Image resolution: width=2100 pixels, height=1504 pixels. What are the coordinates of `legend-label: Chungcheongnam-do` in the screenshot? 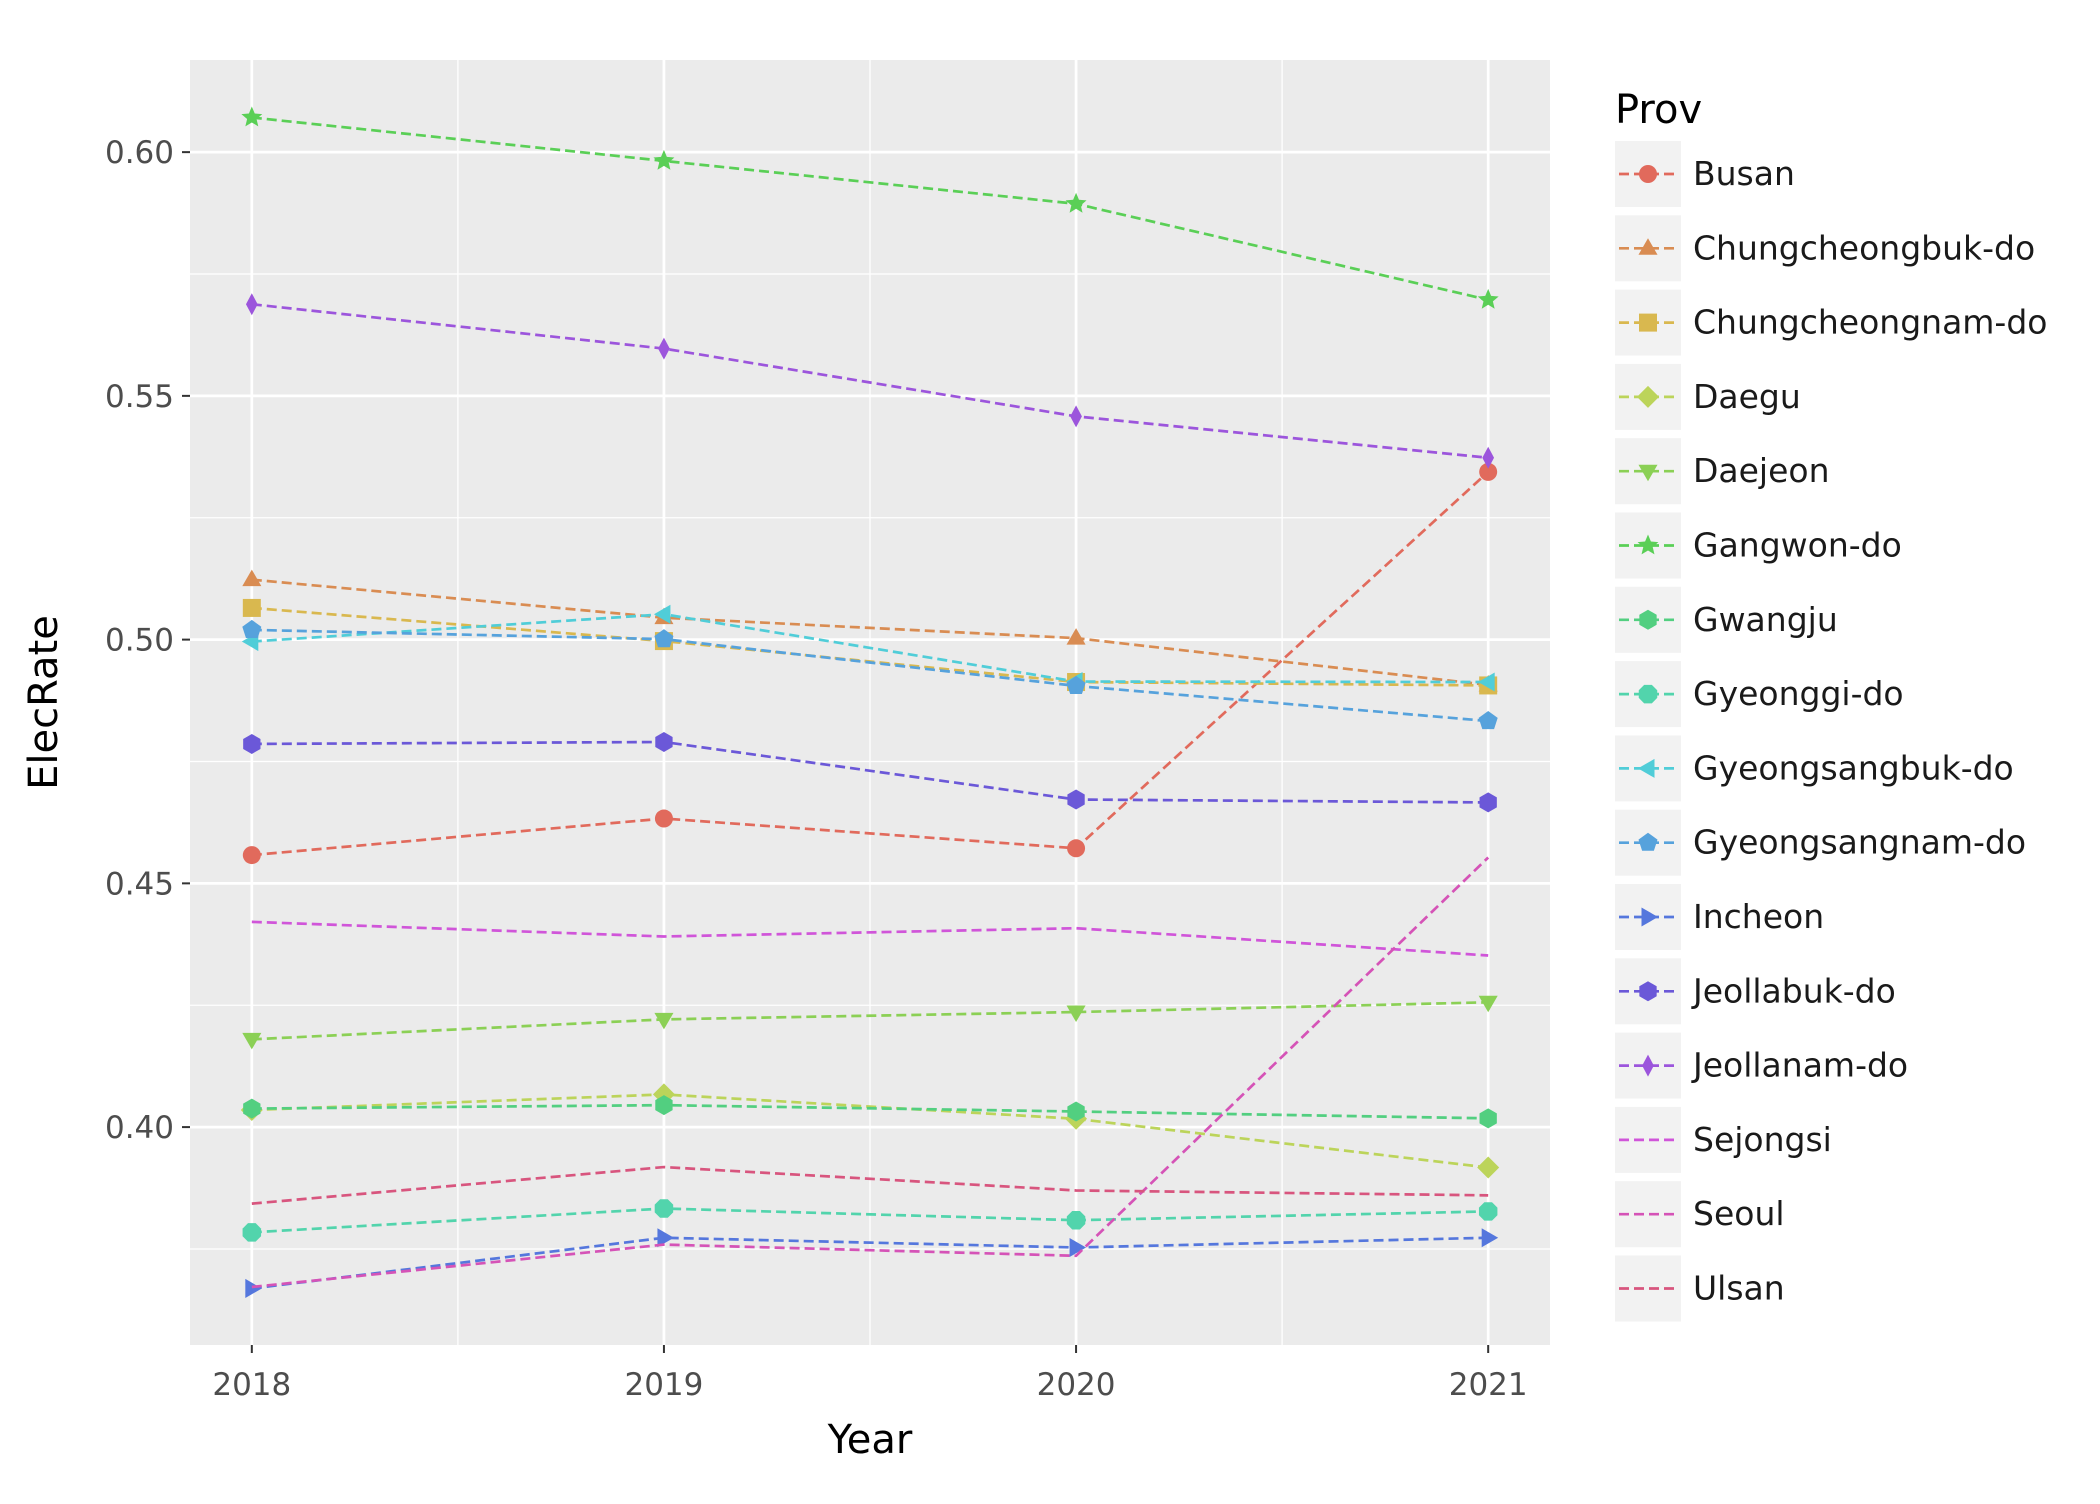 It's located at (1870, 322).